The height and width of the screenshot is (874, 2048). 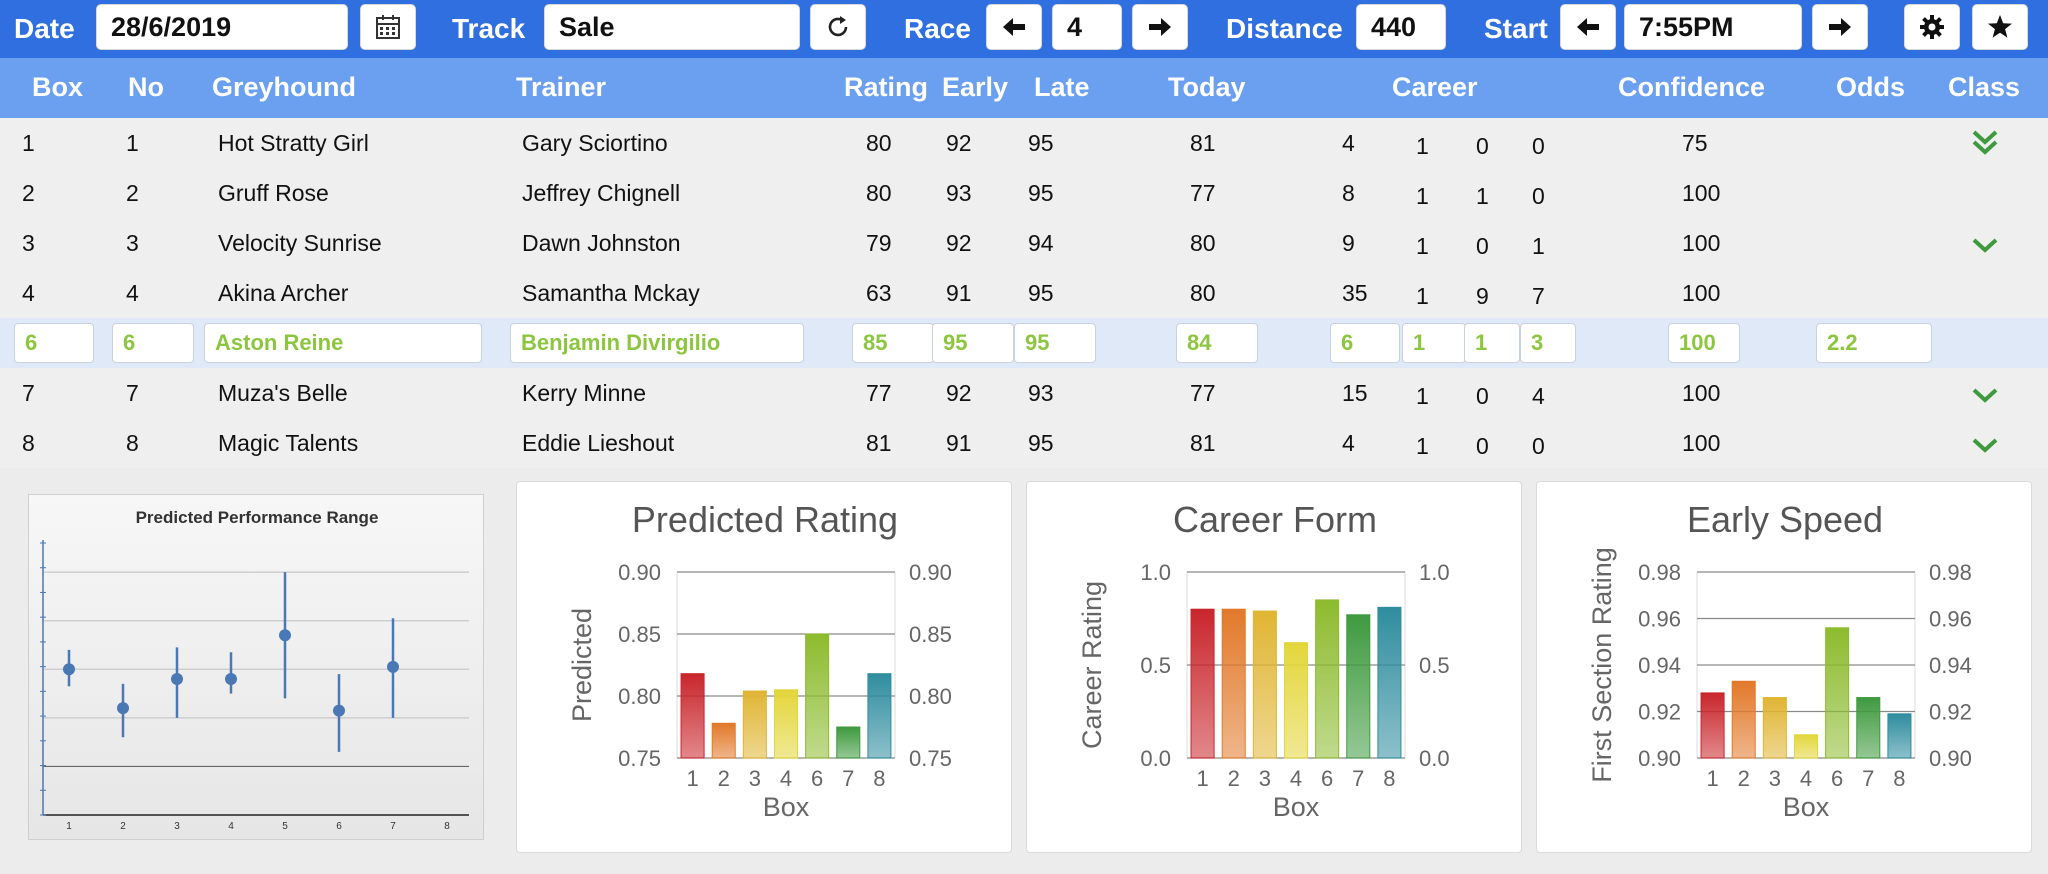 I want to click on refresh-button, so click(x=838, y=27).